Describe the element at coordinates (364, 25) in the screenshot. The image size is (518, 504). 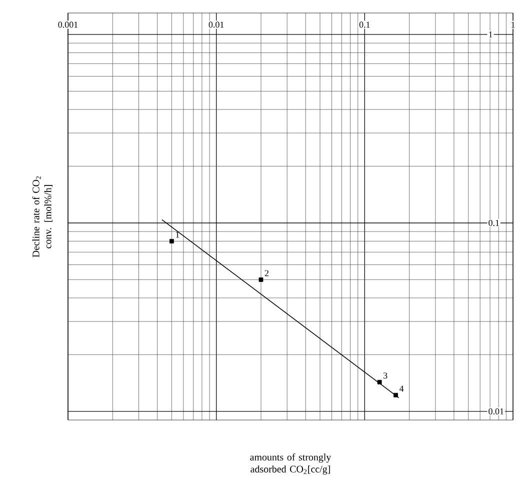
I see `x-tick-label: 0.1` at that location.